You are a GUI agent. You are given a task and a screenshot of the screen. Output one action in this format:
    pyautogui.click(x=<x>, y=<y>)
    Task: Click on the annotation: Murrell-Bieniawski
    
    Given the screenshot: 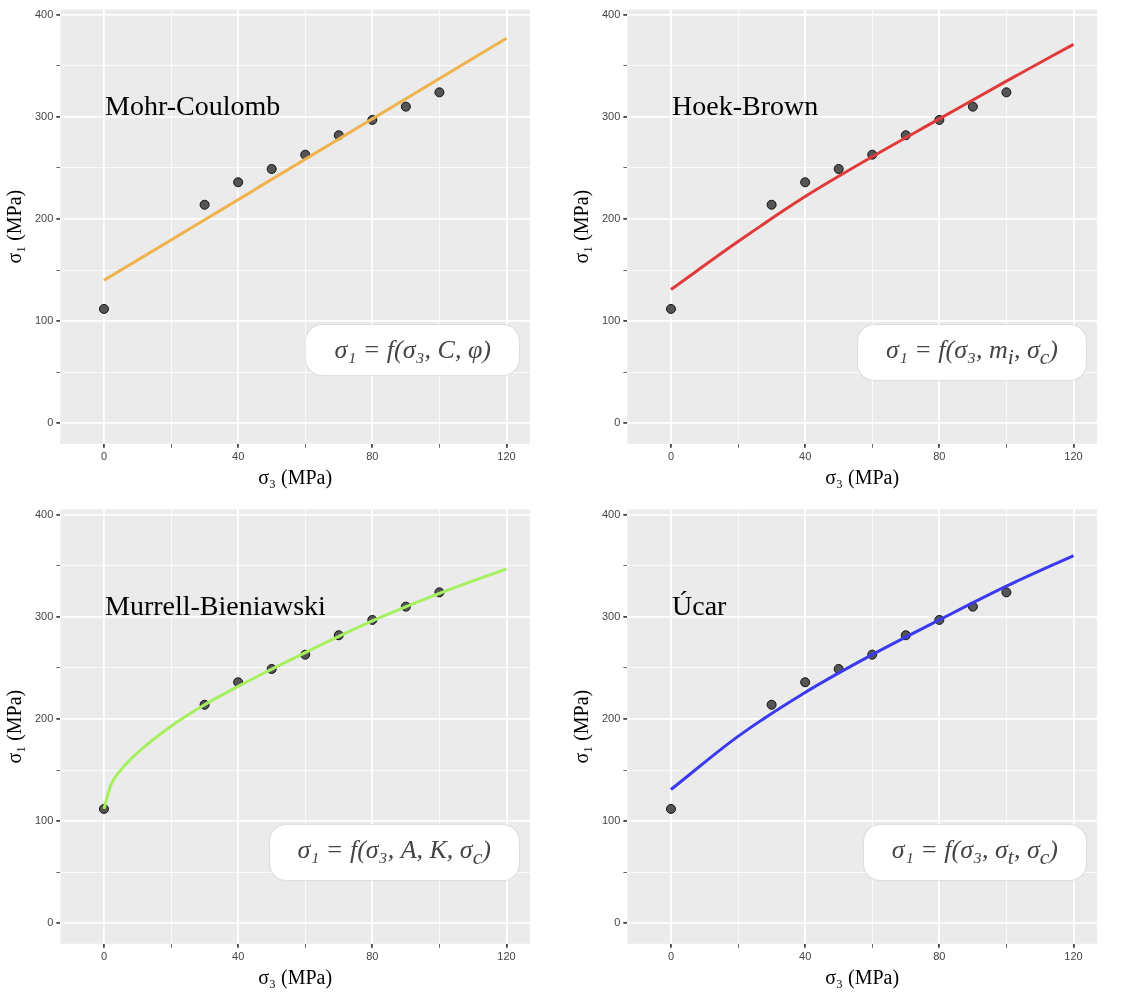 What is the action you would take?
    pyautogui.click(x=215, y=606)
    